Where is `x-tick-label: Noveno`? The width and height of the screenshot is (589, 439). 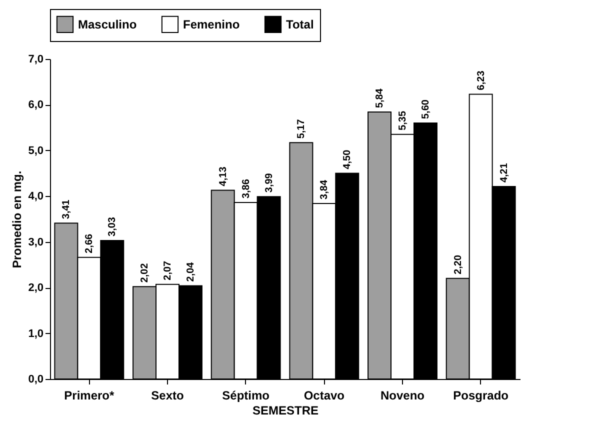
x-tick-label: Noveno is located at coordinates (402, 395).